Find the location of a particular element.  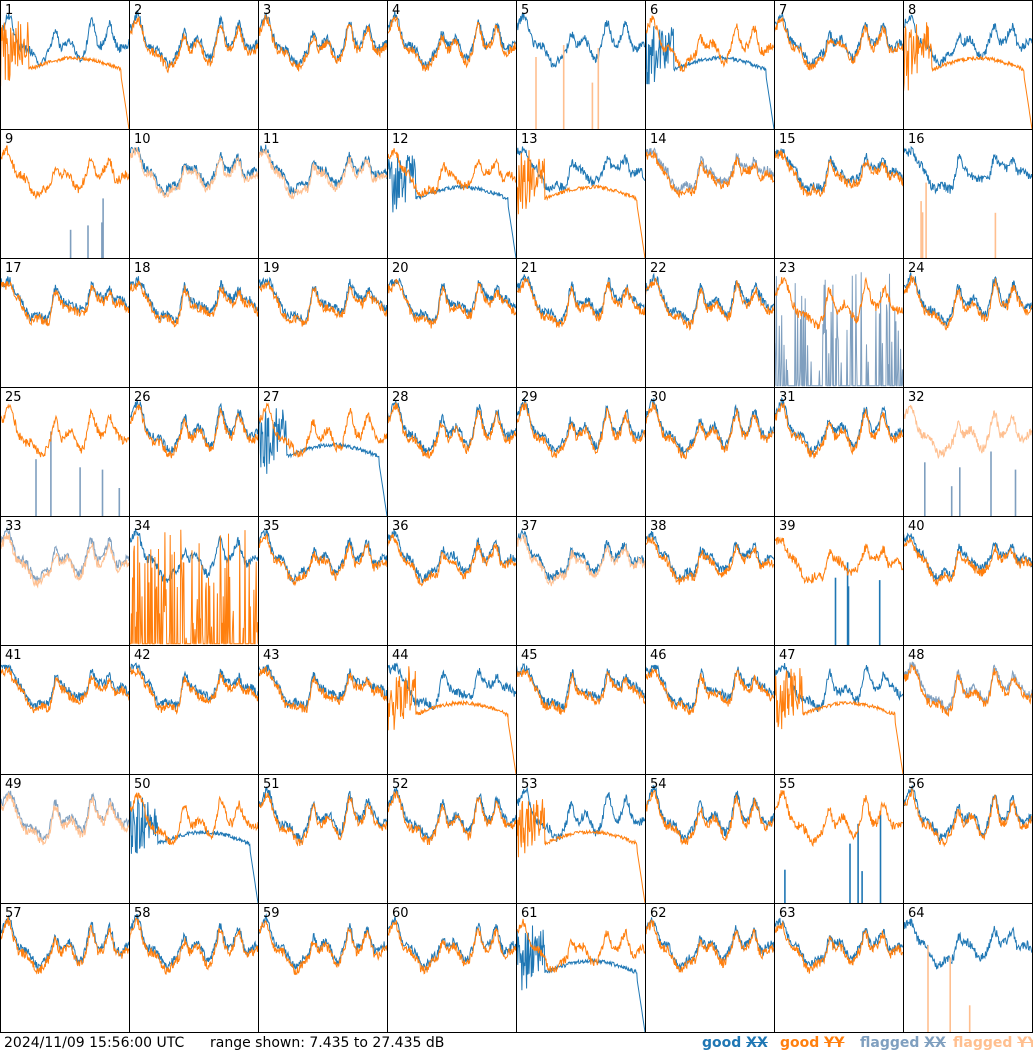

panel-15-yy-line is located at coordinates (838, 173).